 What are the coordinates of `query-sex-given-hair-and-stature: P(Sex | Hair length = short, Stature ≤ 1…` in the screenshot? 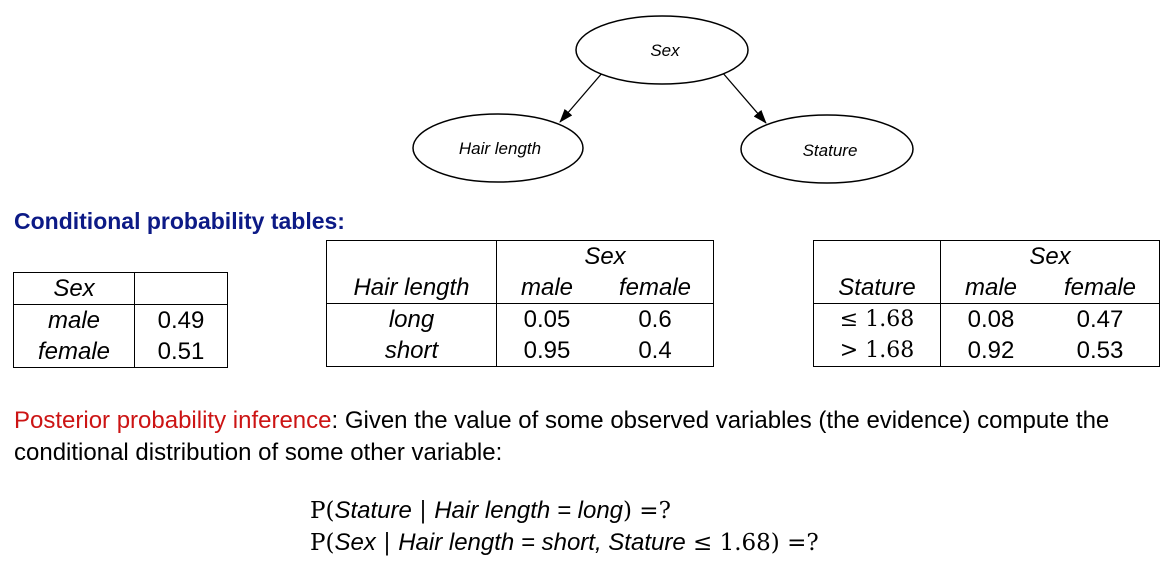 It's located at (564, 543).